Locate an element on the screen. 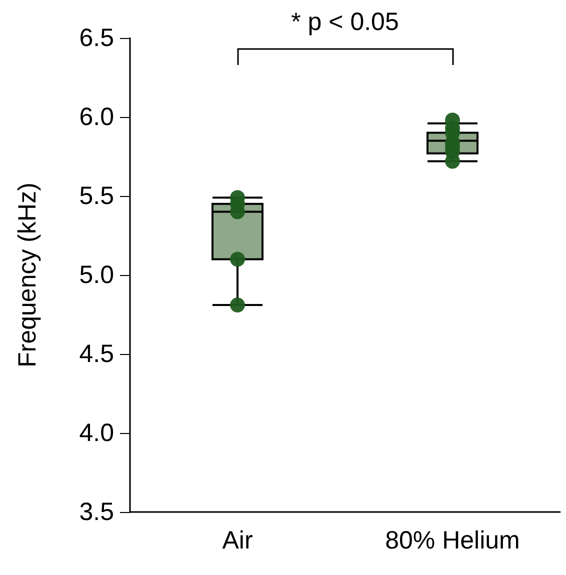  y-tick-label: 3.5 is located at coordinates (96, 512).